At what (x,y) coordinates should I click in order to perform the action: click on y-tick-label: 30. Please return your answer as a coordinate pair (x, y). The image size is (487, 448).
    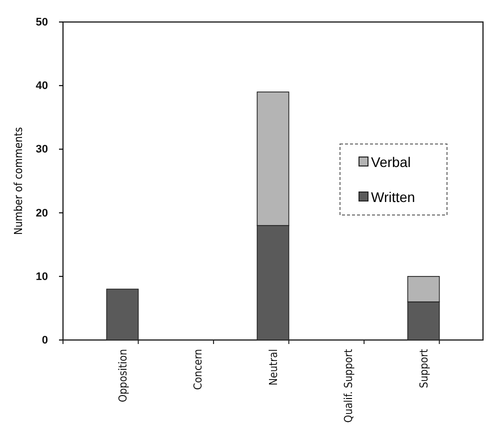
    Looking at the image, I should click on (42, 150).